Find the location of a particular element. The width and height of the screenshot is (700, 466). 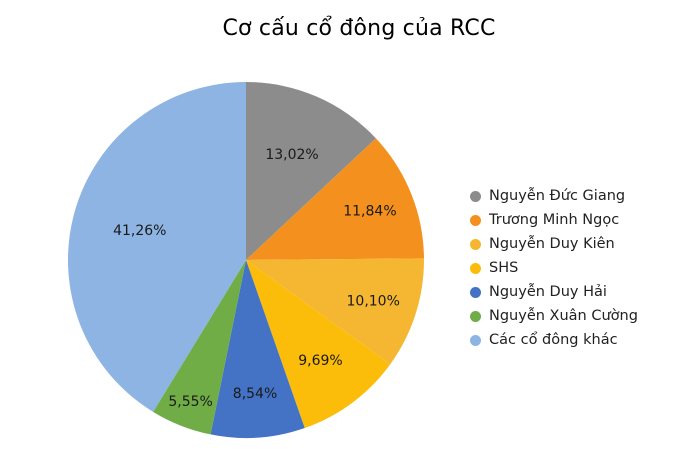

legend-item: SHS is located at coordinates (554, 268).